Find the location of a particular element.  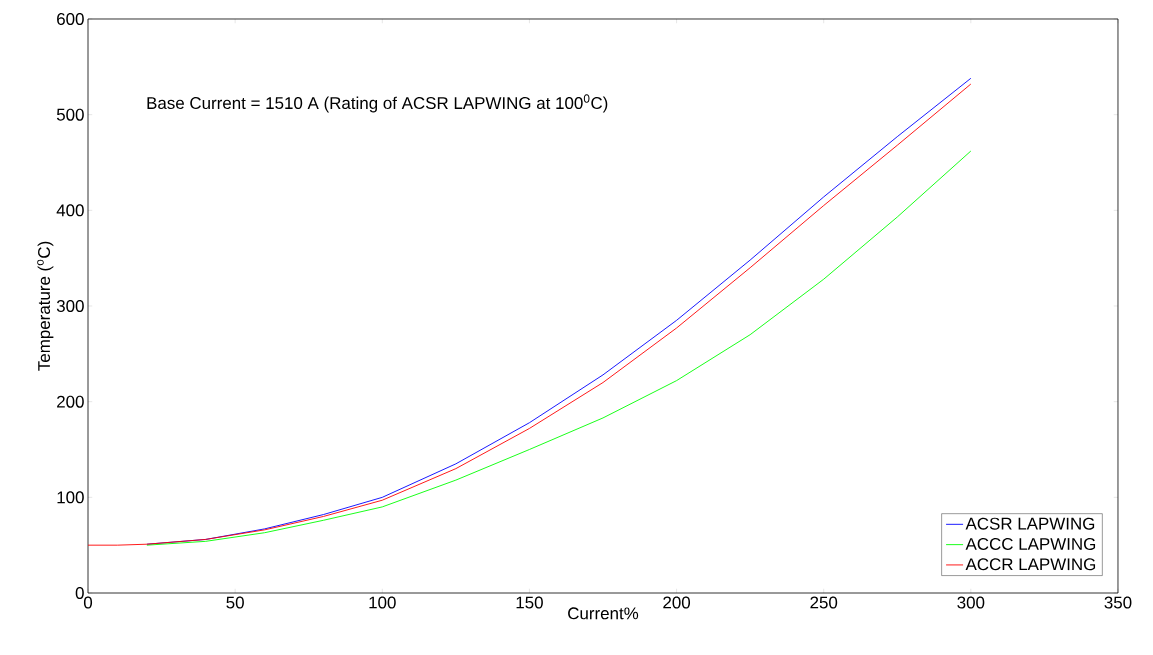

legend-label: ACSR LAPWING is located at coordinates (1030, 523).